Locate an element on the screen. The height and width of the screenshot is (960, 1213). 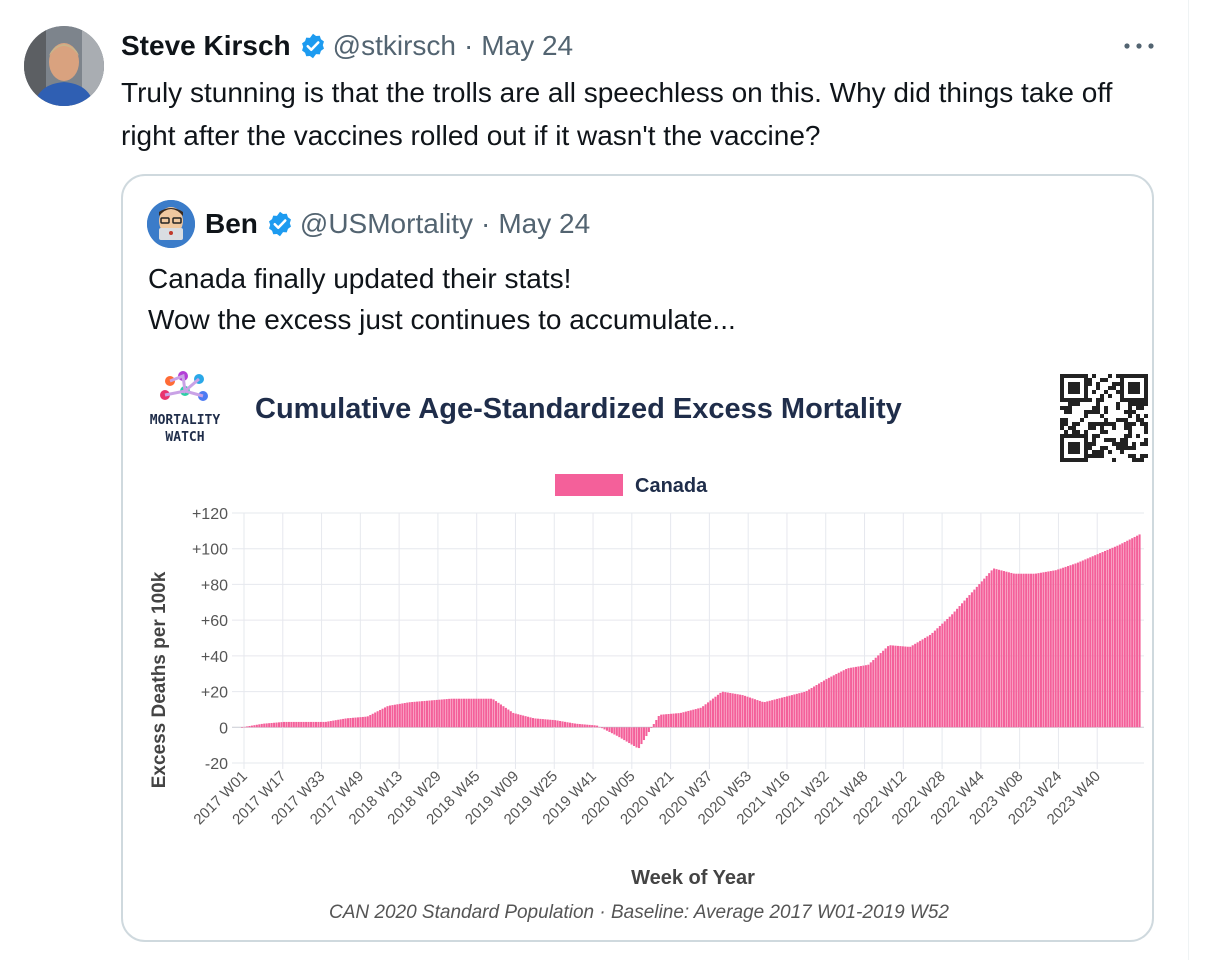
quoted-tweet-header: Ben @USMortality · May 24 is located at coordinates (397, 224).